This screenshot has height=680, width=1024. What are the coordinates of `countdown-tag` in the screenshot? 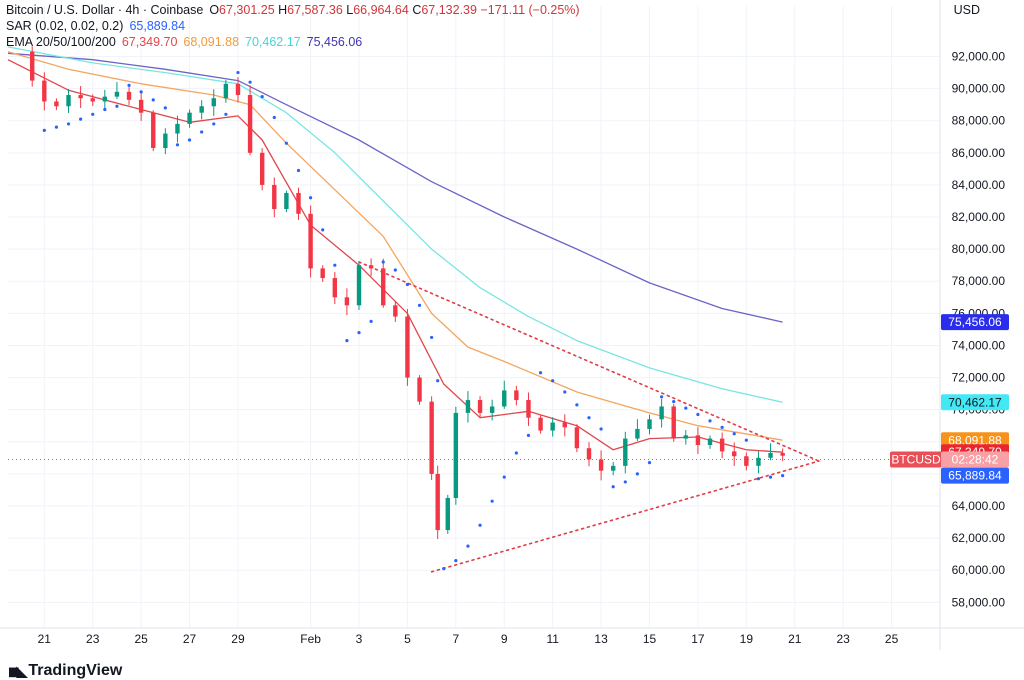 It's located at (975, 459).